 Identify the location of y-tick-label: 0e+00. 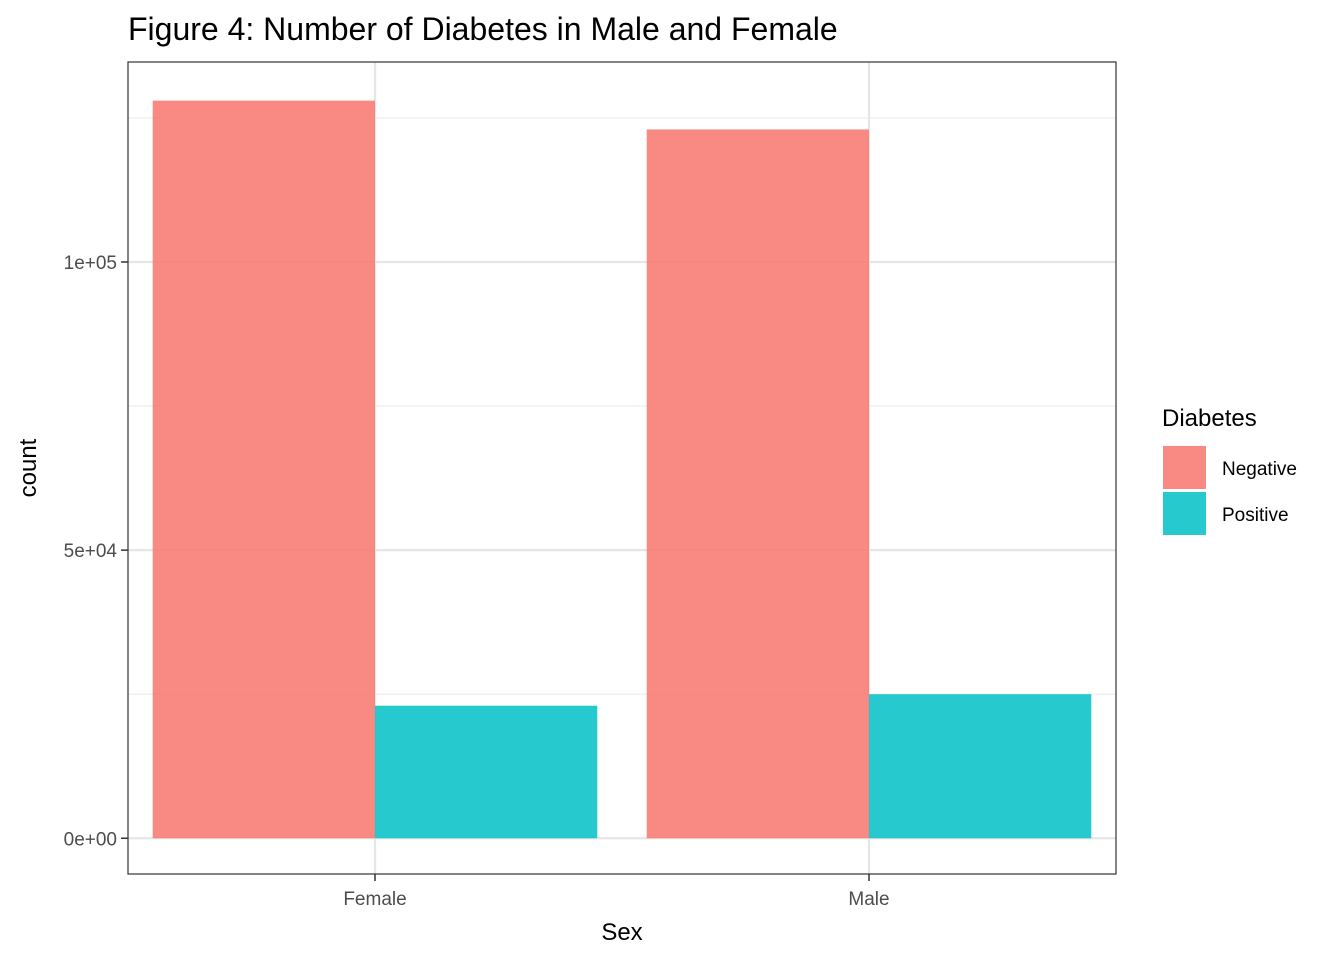
(90, 839).